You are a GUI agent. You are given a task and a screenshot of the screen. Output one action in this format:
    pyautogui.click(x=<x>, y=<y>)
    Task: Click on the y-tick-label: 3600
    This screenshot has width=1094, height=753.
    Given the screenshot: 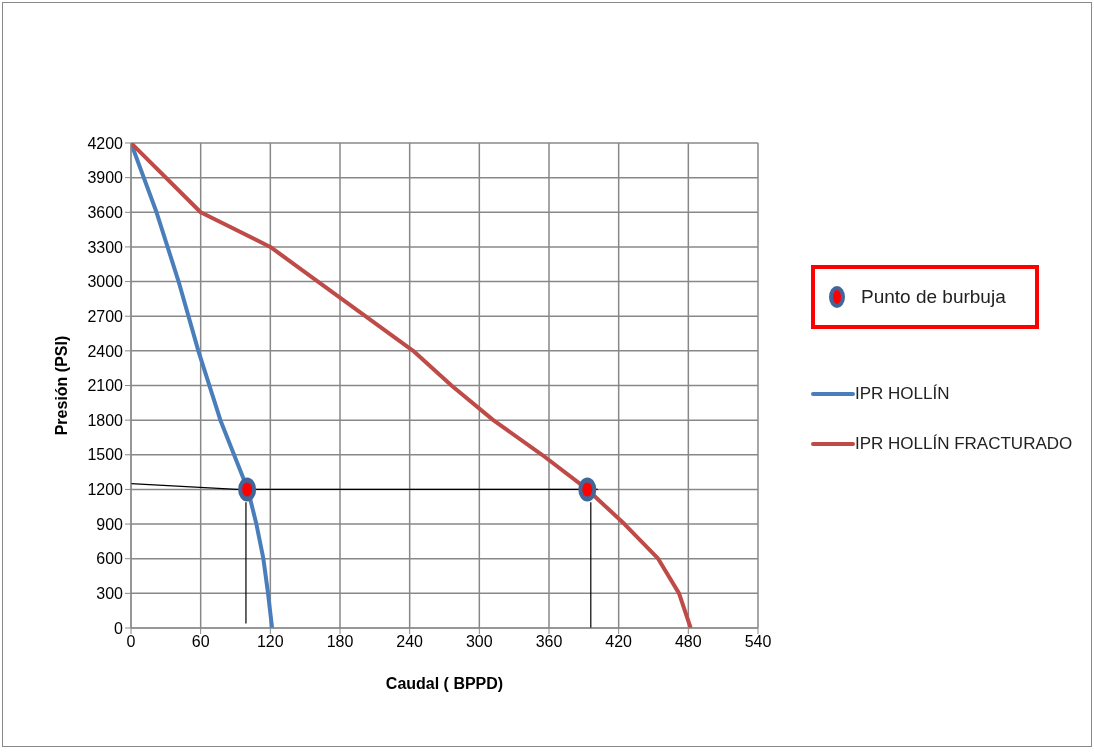 What is the action you would take?
    pyautogui.click(x=105, y=212)
    